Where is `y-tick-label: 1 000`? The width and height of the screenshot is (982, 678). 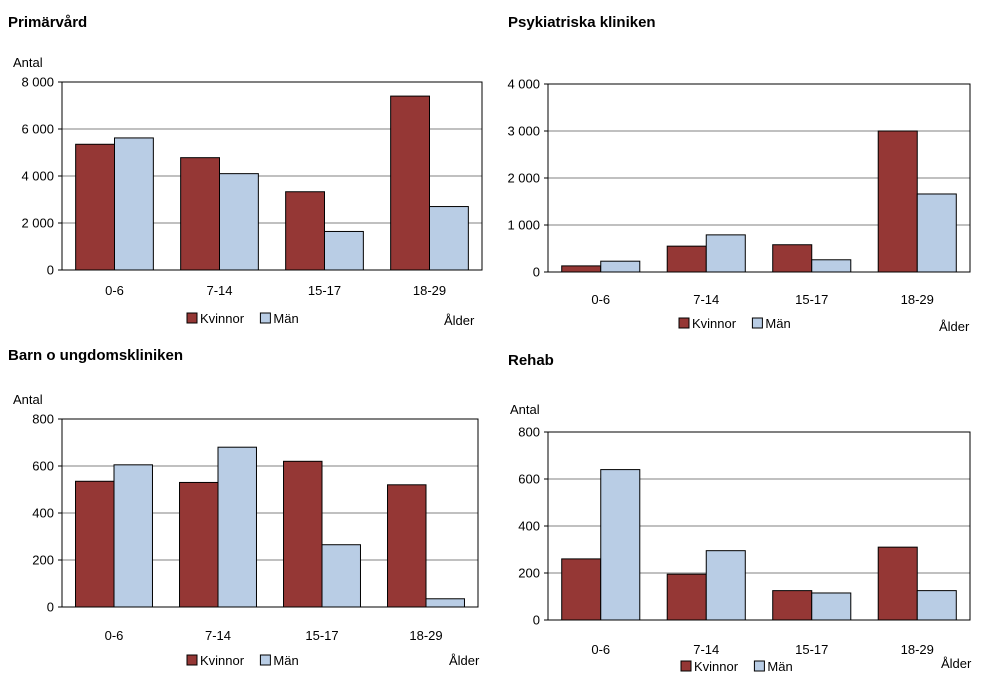 y-tick-label: 1 000 is located at coordinates (523, 225).